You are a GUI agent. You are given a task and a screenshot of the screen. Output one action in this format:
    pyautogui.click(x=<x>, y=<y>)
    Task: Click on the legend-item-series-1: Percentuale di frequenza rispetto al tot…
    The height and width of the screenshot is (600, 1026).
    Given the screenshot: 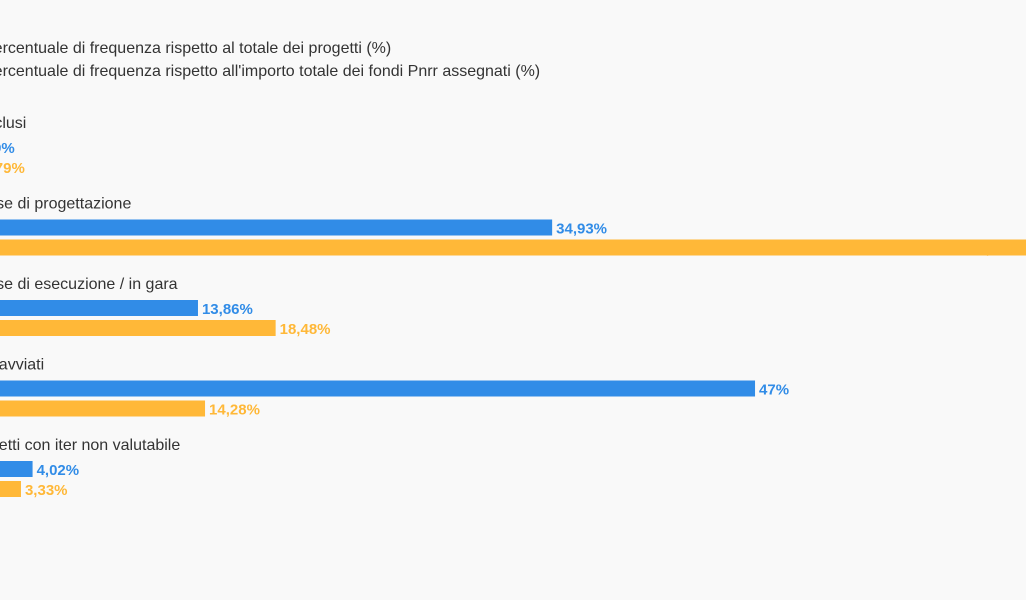 What is the action you would take?
    pyautogui.click(x=270, y=48)
    